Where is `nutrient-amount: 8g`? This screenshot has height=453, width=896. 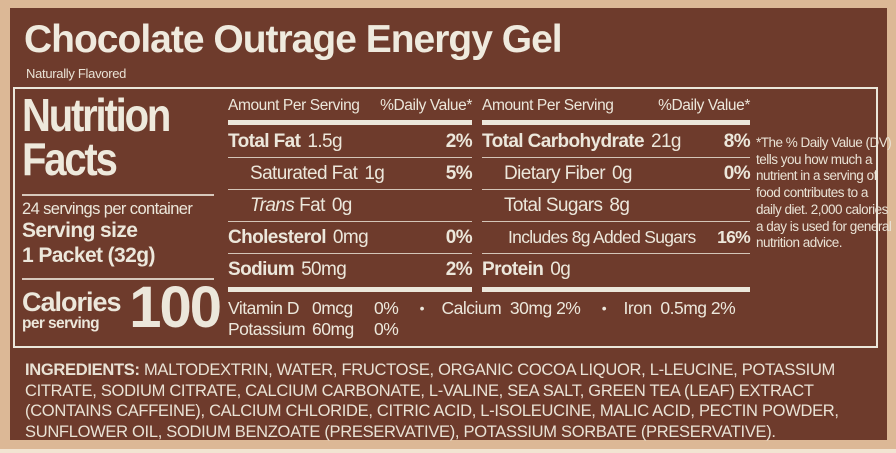 nutrient-amount: 8g is located at coordinates (619, 205).